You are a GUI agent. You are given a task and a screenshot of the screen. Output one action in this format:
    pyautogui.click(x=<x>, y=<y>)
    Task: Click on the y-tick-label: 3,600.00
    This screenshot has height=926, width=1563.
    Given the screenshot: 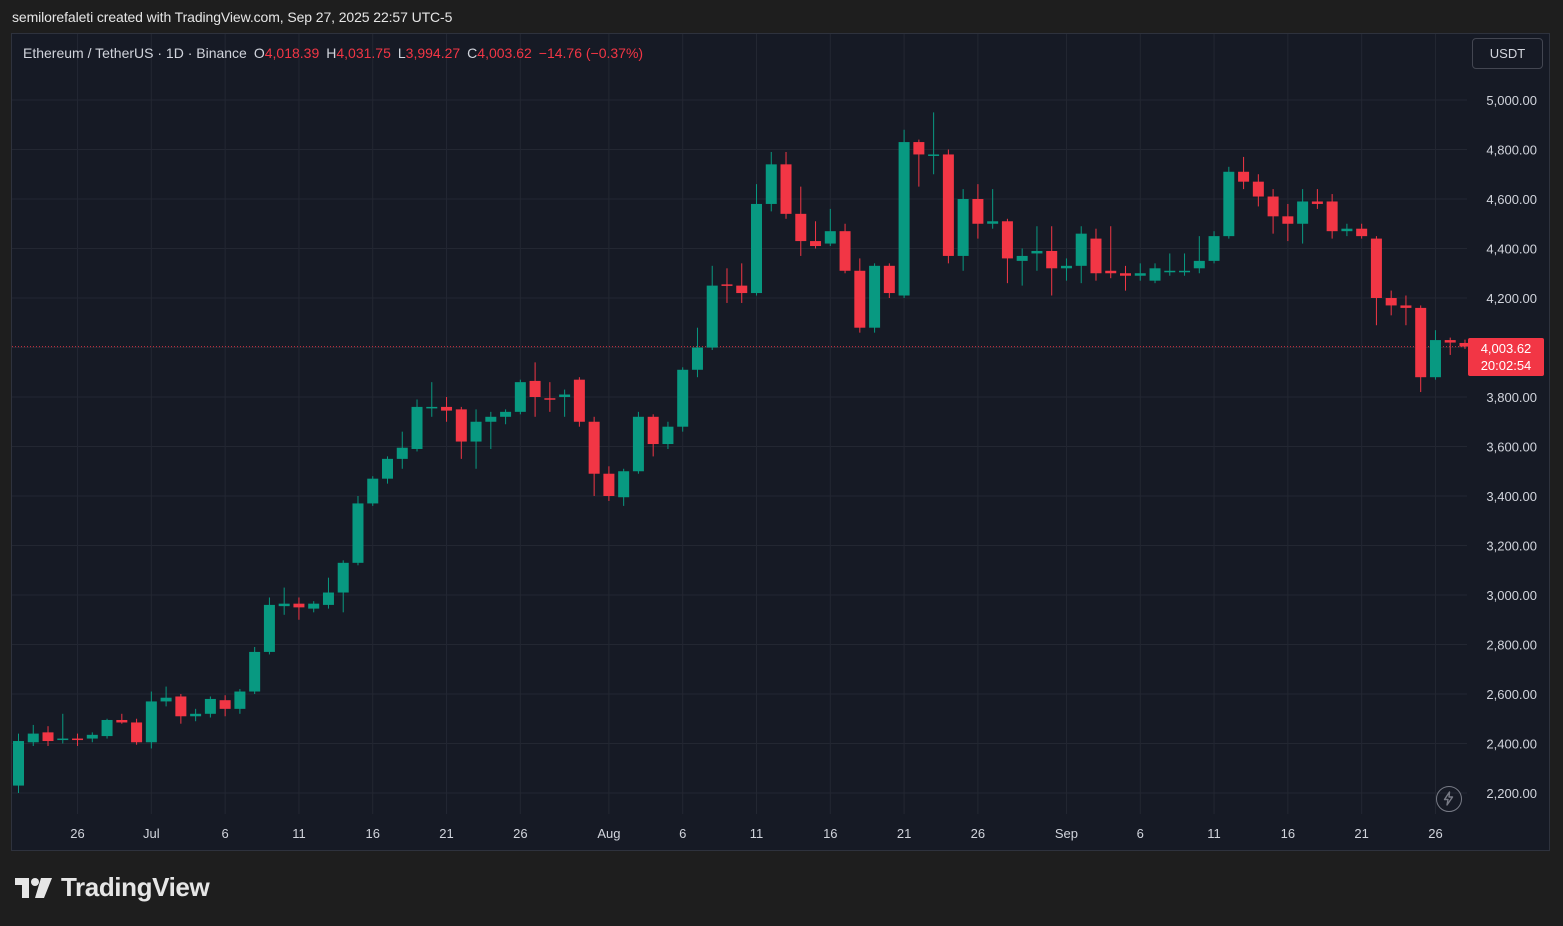 What is the action you would take?
    pyautogui.click(x=1511, y=447)
    